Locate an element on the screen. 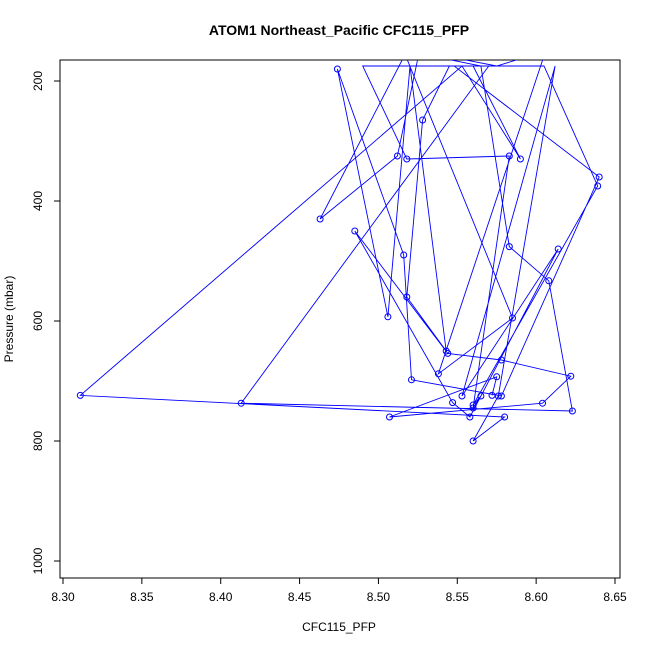 The height and width of the screenshot is (650, 650). x-tick-label: 8.50 is located at coordinates (379, 597).